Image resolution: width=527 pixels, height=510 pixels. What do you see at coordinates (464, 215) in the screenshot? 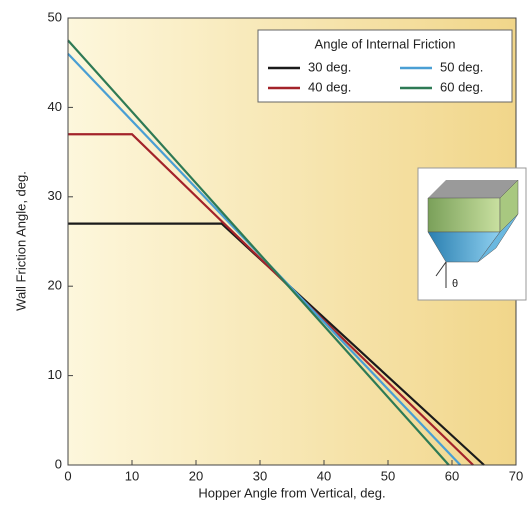
I see `hopper-front` at bounding box center [464, 215].